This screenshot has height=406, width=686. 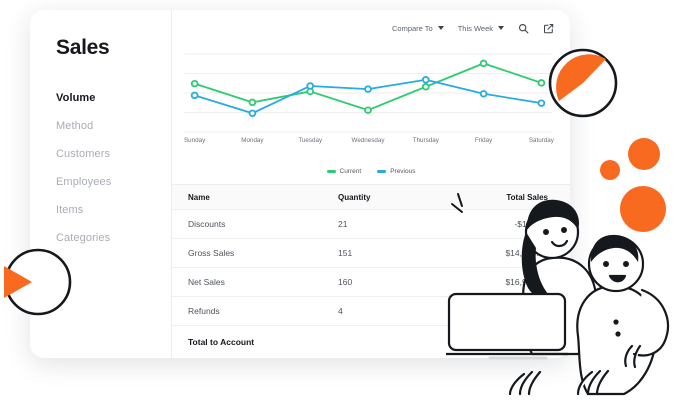 What do you see at coordinates (310, 140) in the screenshot?
I see `x-axis-label: Tuesday` at bounding box center [310, 140].